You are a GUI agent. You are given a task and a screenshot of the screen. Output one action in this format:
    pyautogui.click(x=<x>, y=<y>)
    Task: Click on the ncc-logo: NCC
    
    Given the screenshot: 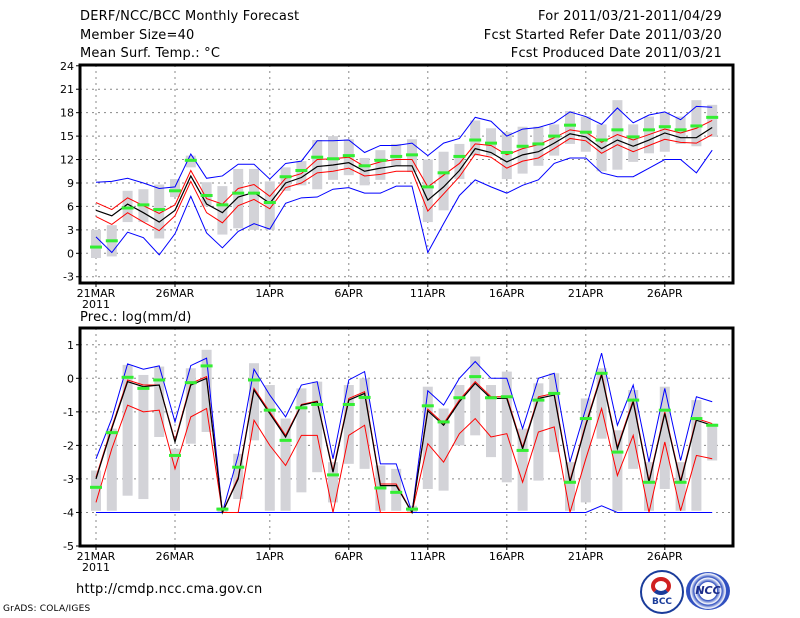 What is the action you would take?
    pyautogui.click(x=708, y=591)
    